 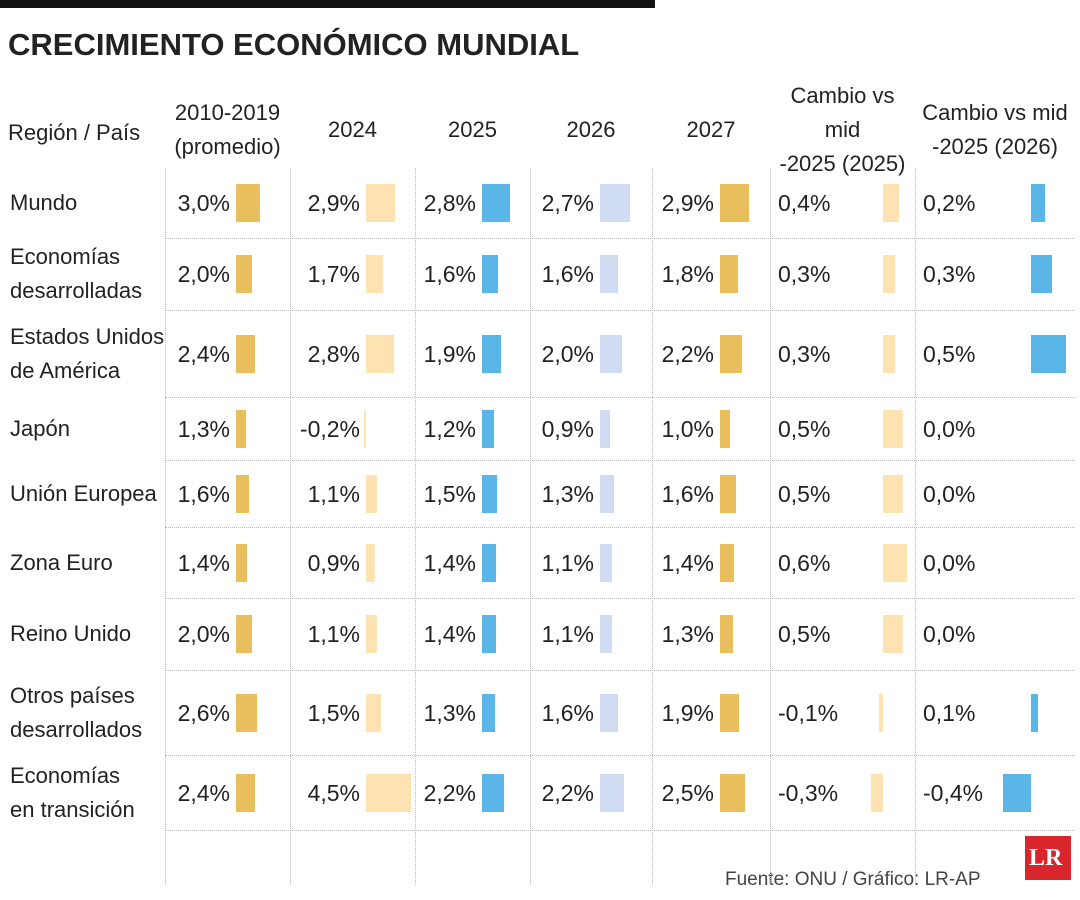 What do you see at coordinates (352, 129) in the screenshot?
I see `column-header: 2024` at bounding box center [352, 129].